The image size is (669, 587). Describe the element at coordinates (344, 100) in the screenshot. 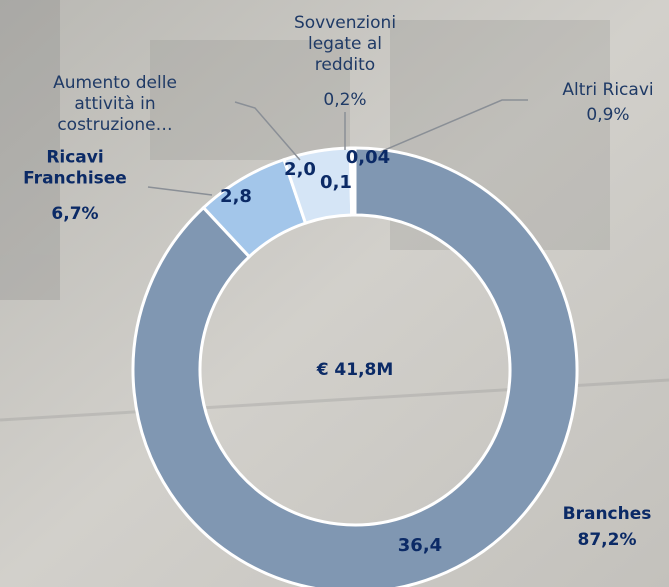

I see `percent-label: 0,2%` at that location.